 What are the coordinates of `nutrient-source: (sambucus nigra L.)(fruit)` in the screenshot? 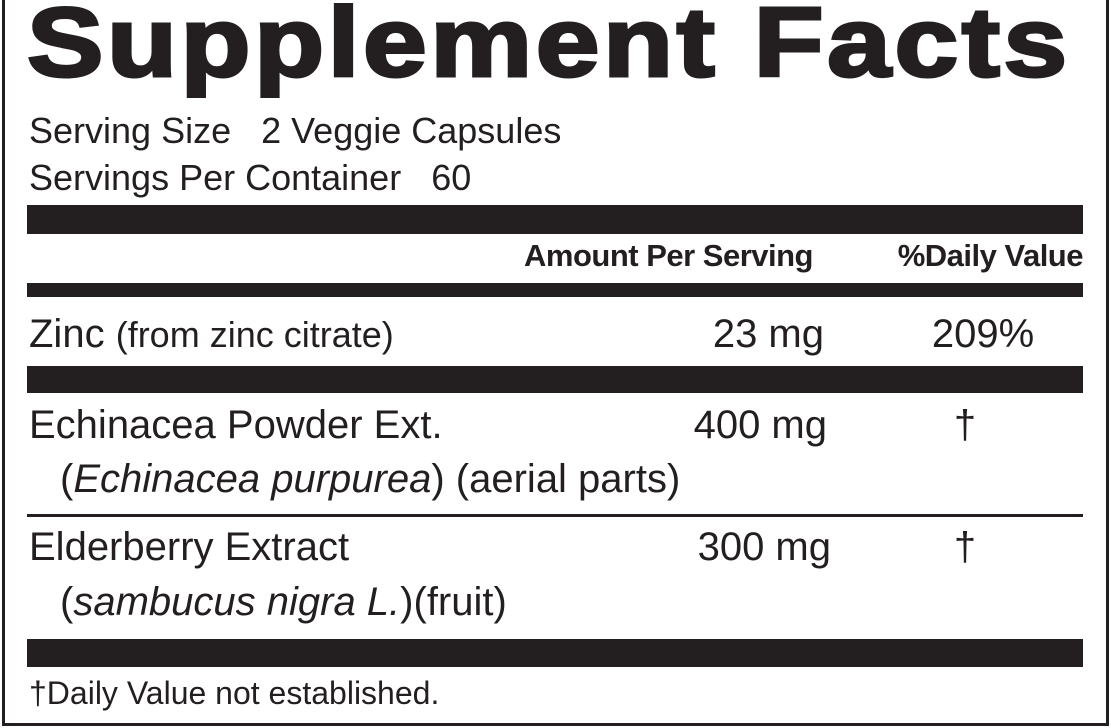 It's located at (283, 602).